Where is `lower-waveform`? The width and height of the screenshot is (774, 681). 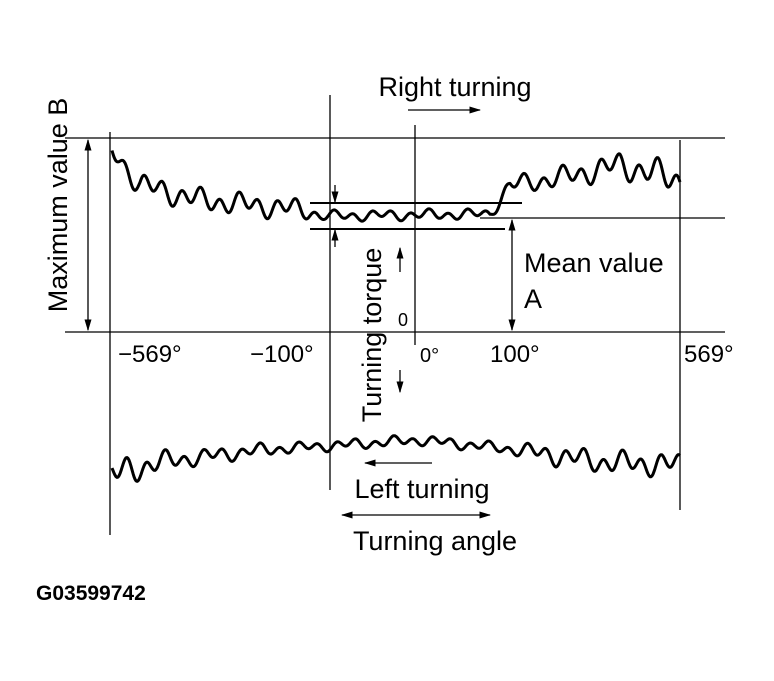 lower-waveform is located at coordinates (395, 458).